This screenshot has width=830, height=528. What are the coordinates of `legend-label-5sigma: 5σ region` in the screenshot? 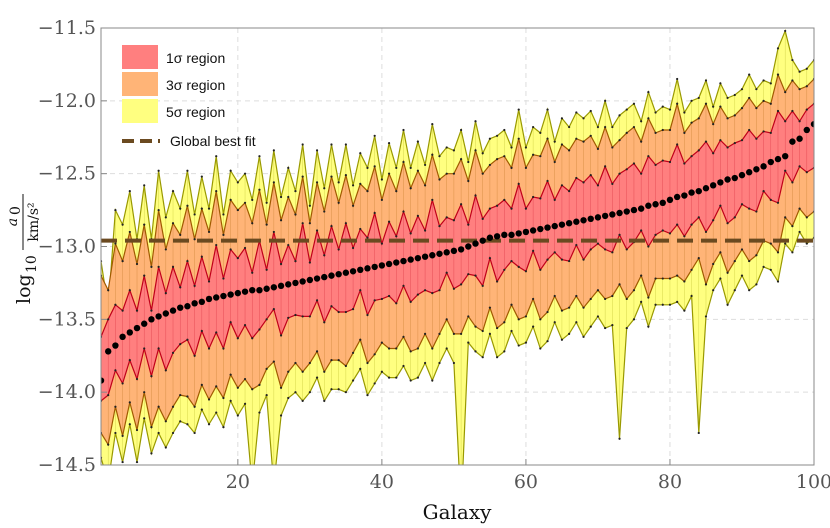 It's located at (195, 112).